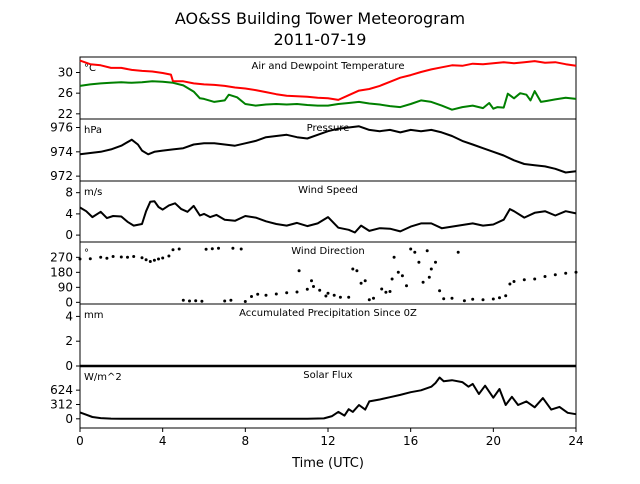 This screenshot has height=484, width=640. What do you see at coordinates (69, 235) in the screenshot?
I see `y-tick-label-wind_speed: 0` at bounding box center [69, 235].